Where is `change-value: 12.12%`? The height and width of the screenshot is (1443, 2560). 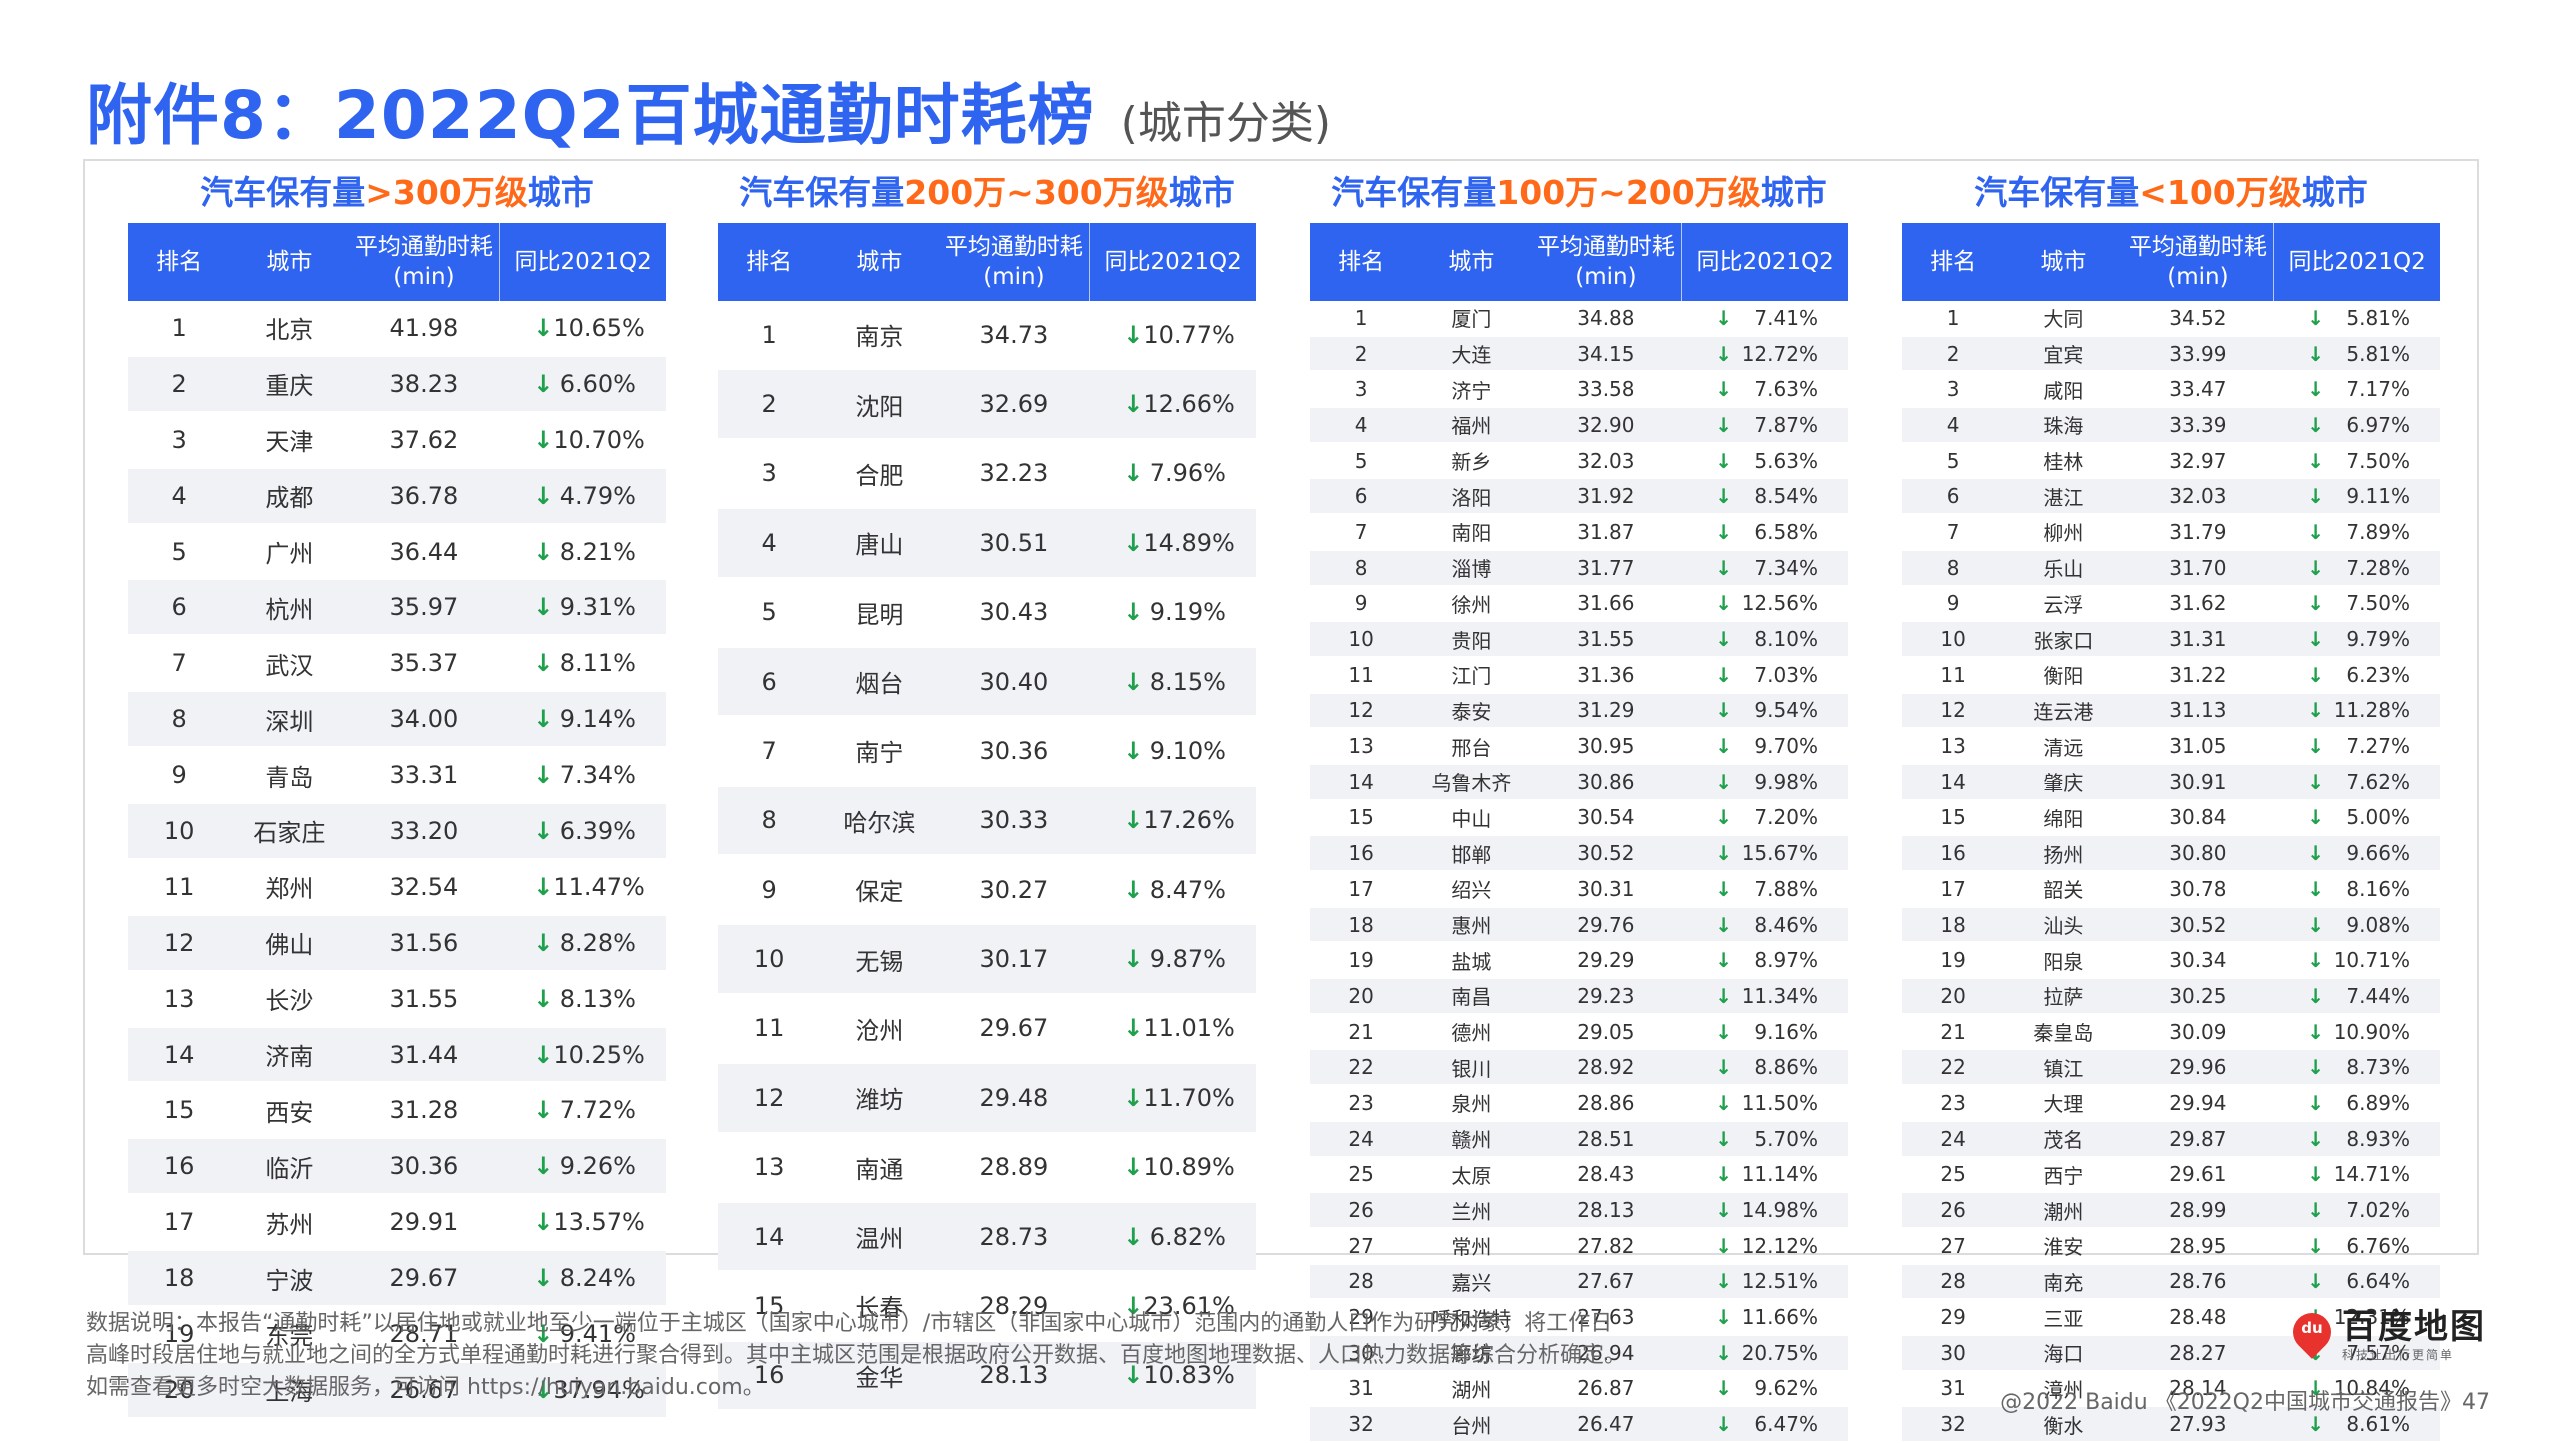
change-value: 12.12% is located at coordinates (1779, 1245).